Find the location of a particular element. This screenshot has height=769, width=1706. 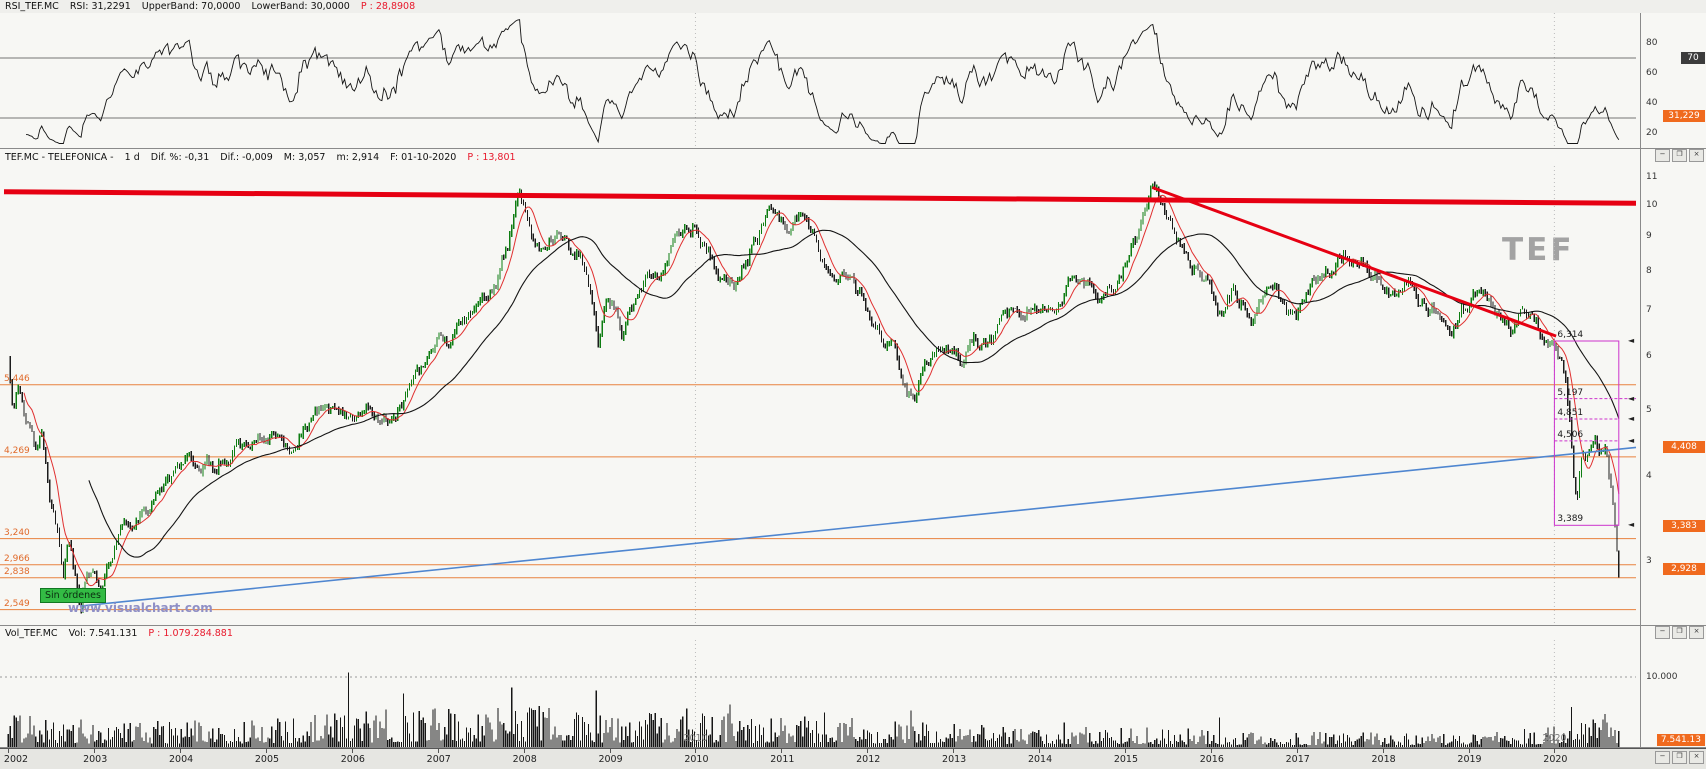

symbol-title: TEF.MC - TELEFONICA - is located at coordinates (59, 157).